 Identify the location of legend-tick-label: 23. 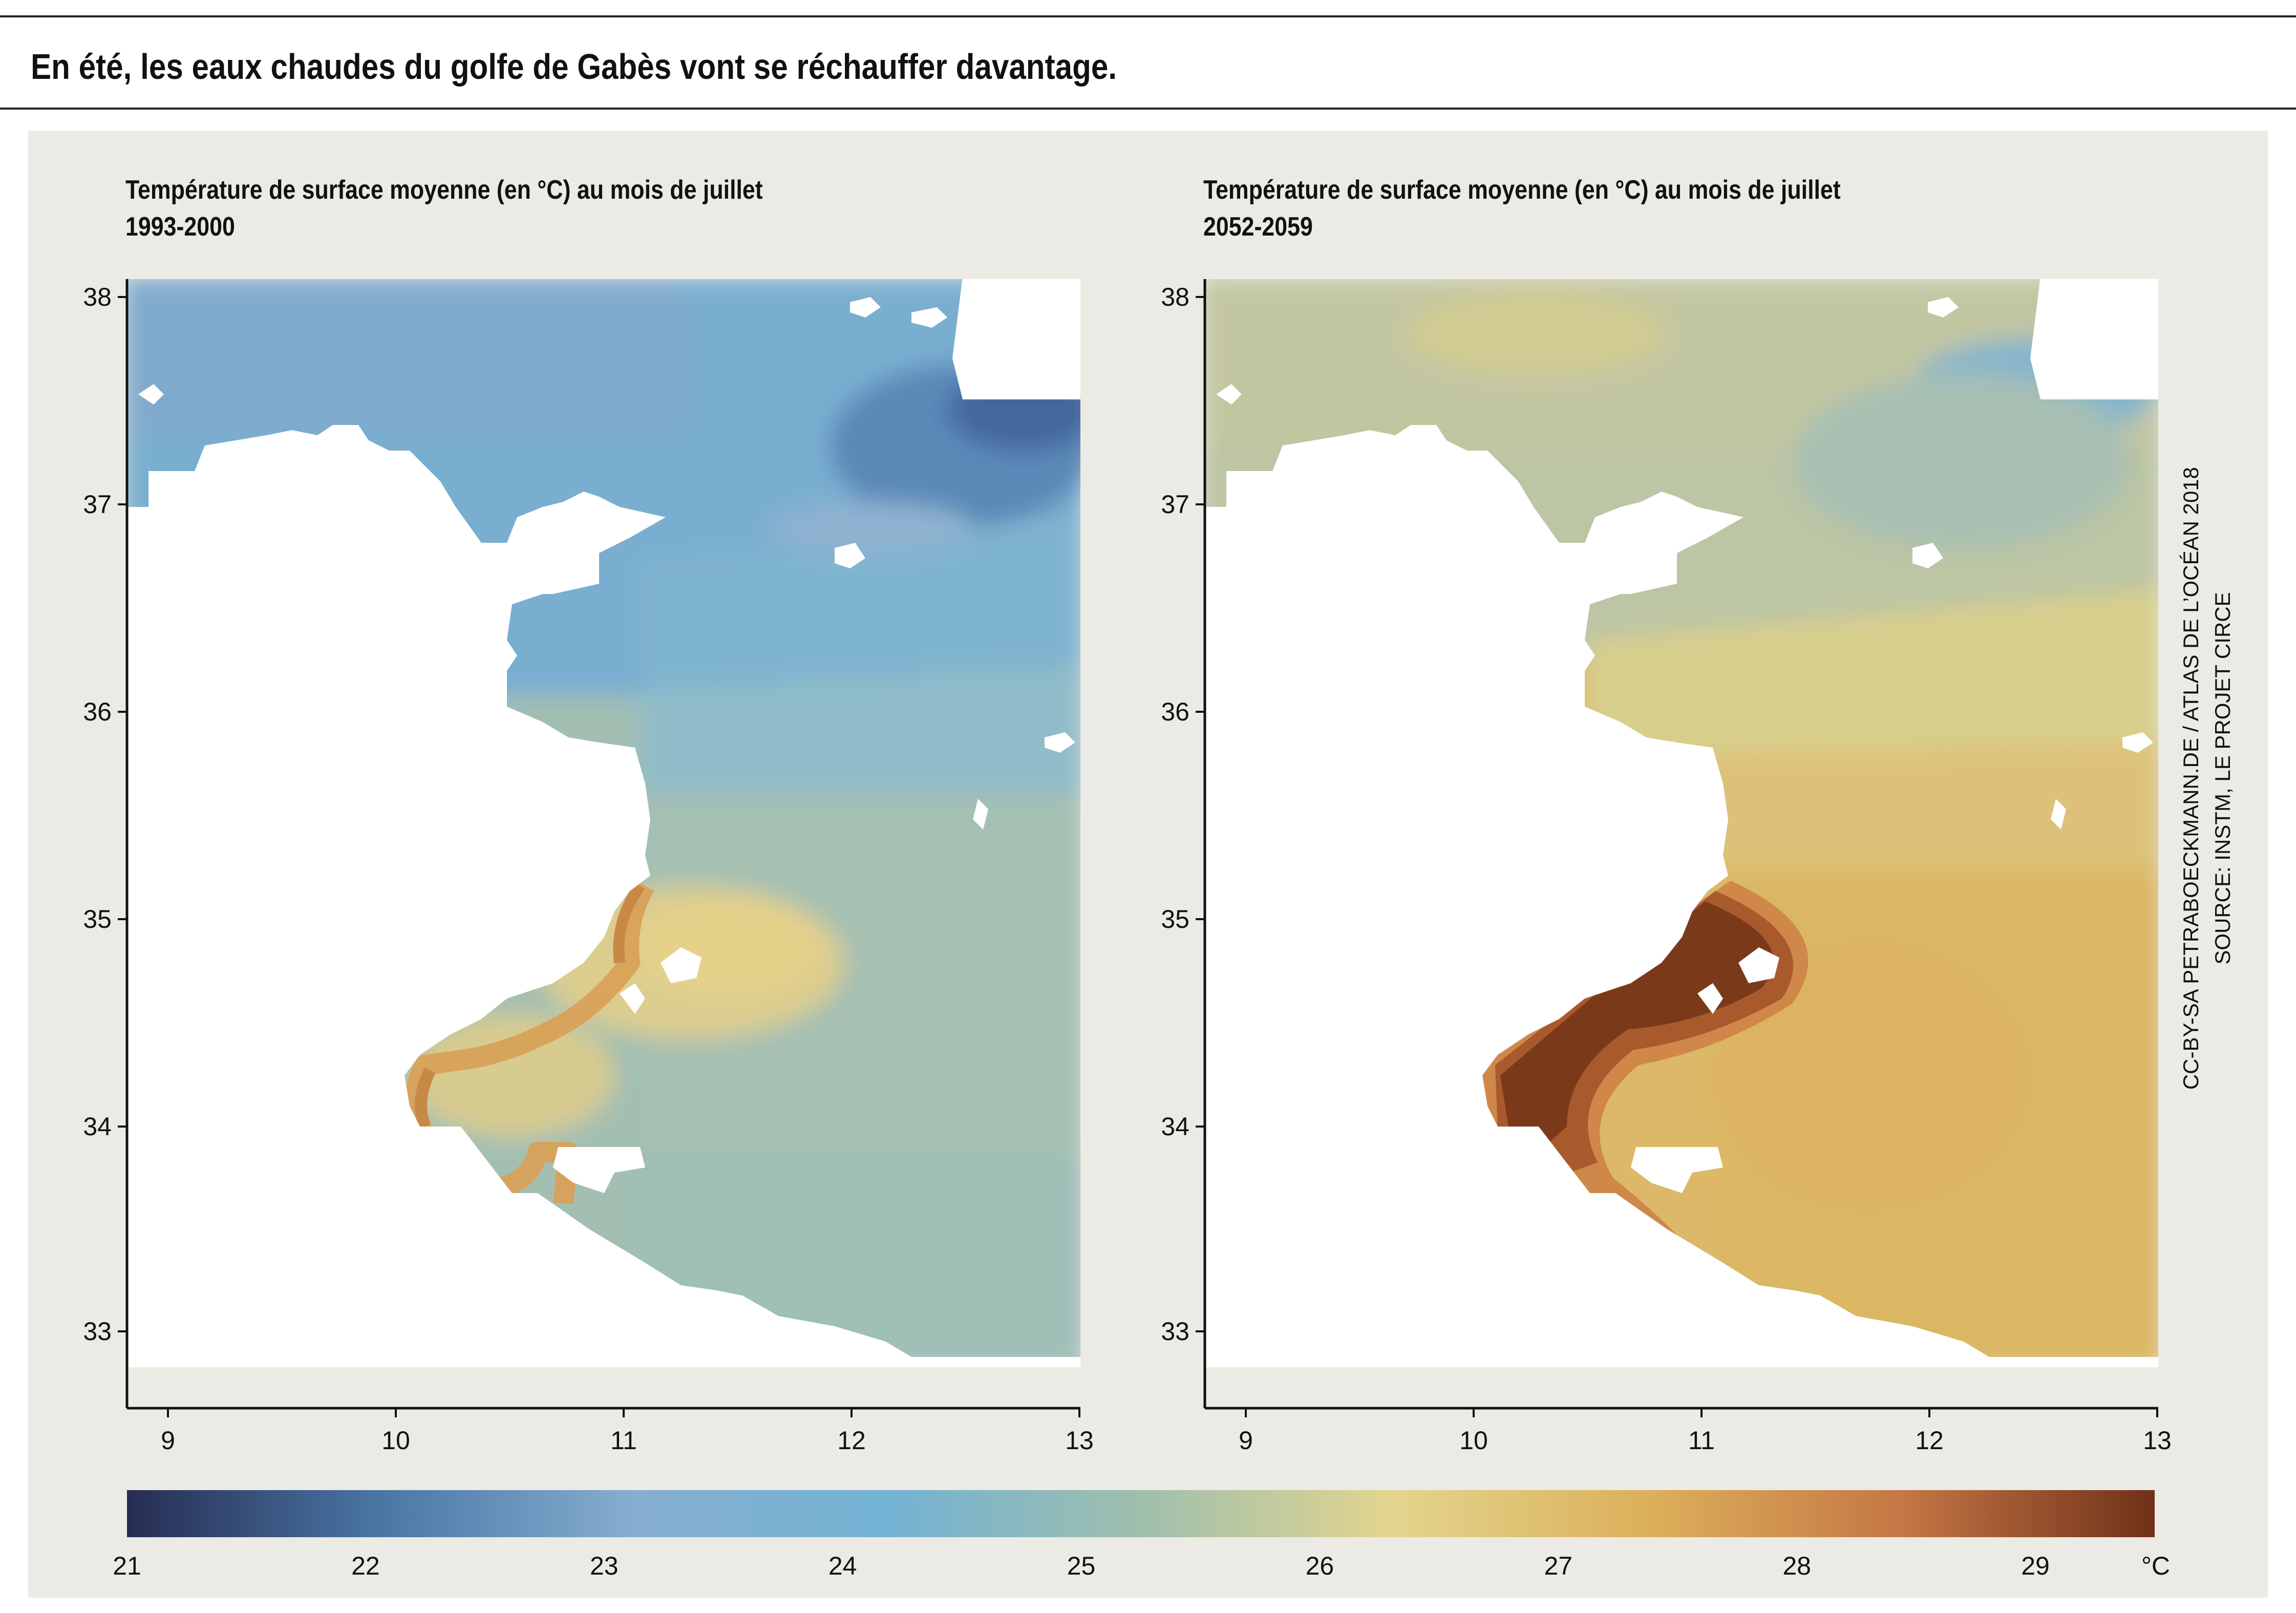
(605, 1566).